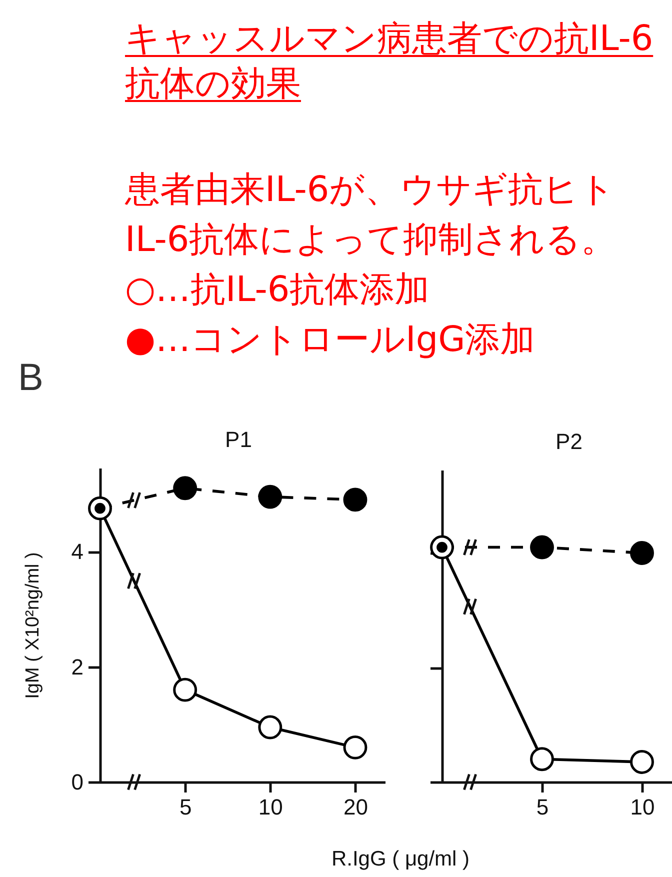  Describe the element at coordinates (77, 782) in the screenshot. I see `y-tick-label: 0` at that location.